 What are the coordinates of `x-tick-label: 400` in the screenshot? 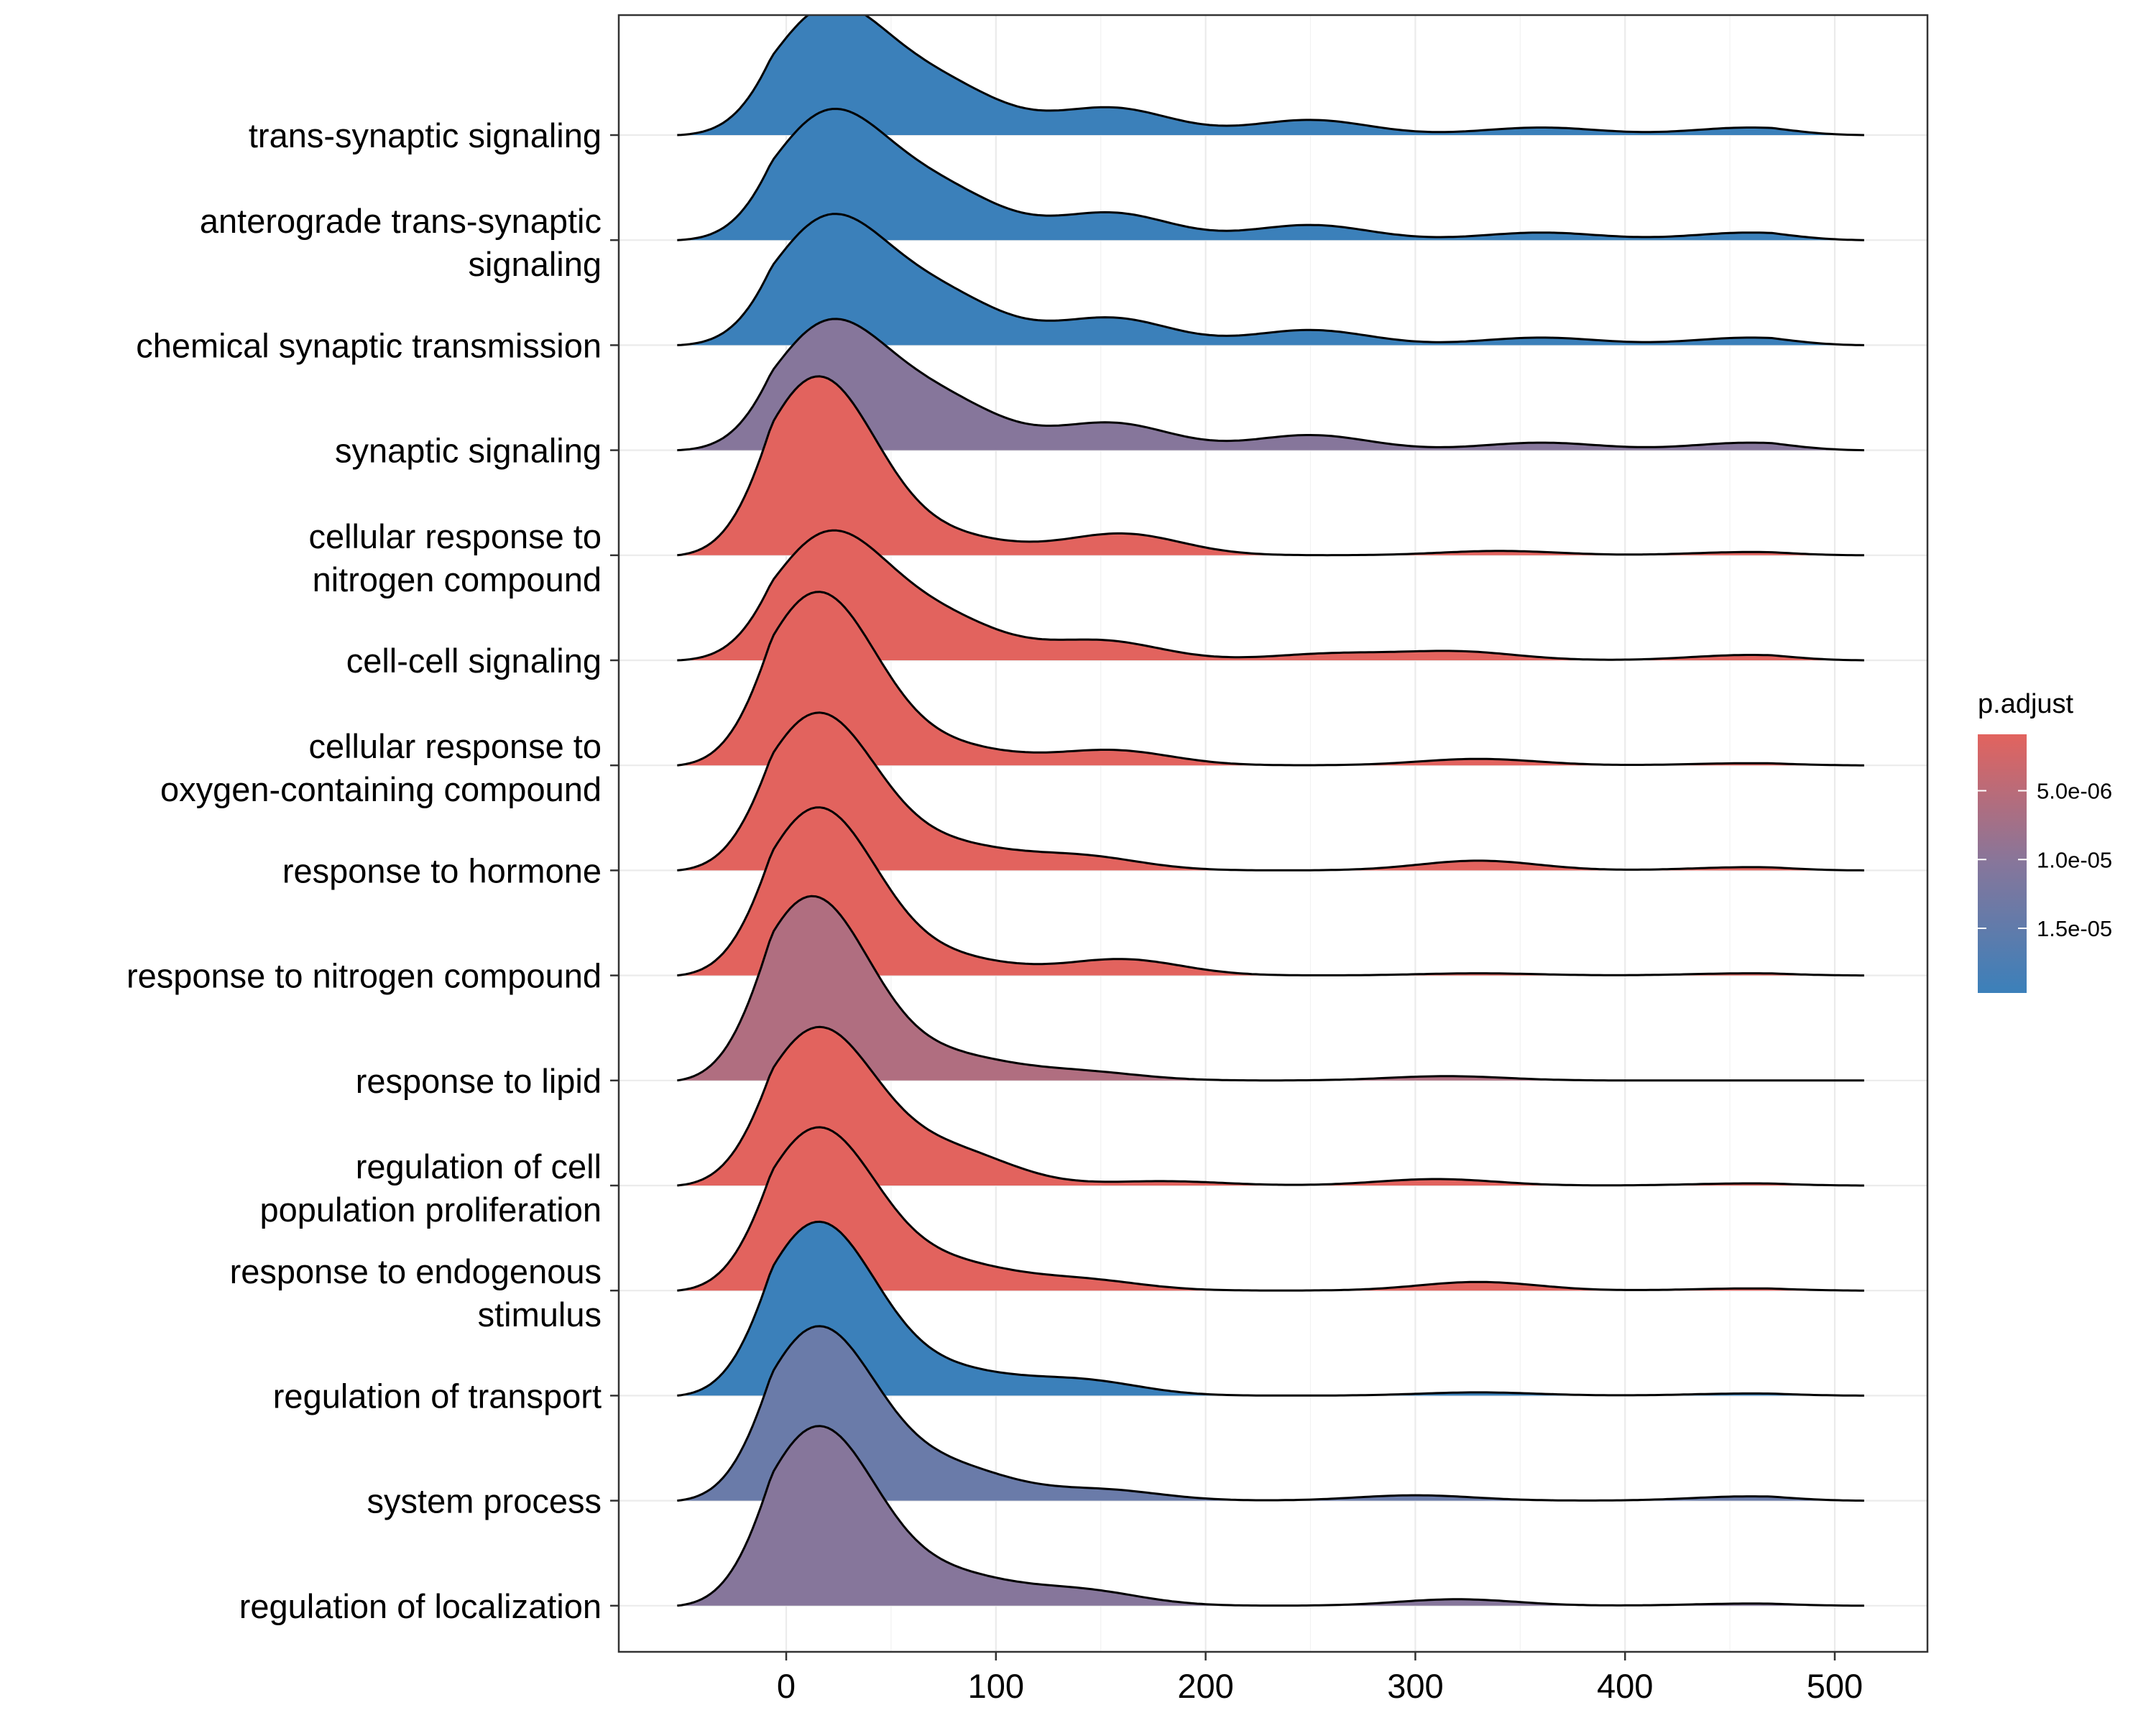 It's located at (1625, 1686).